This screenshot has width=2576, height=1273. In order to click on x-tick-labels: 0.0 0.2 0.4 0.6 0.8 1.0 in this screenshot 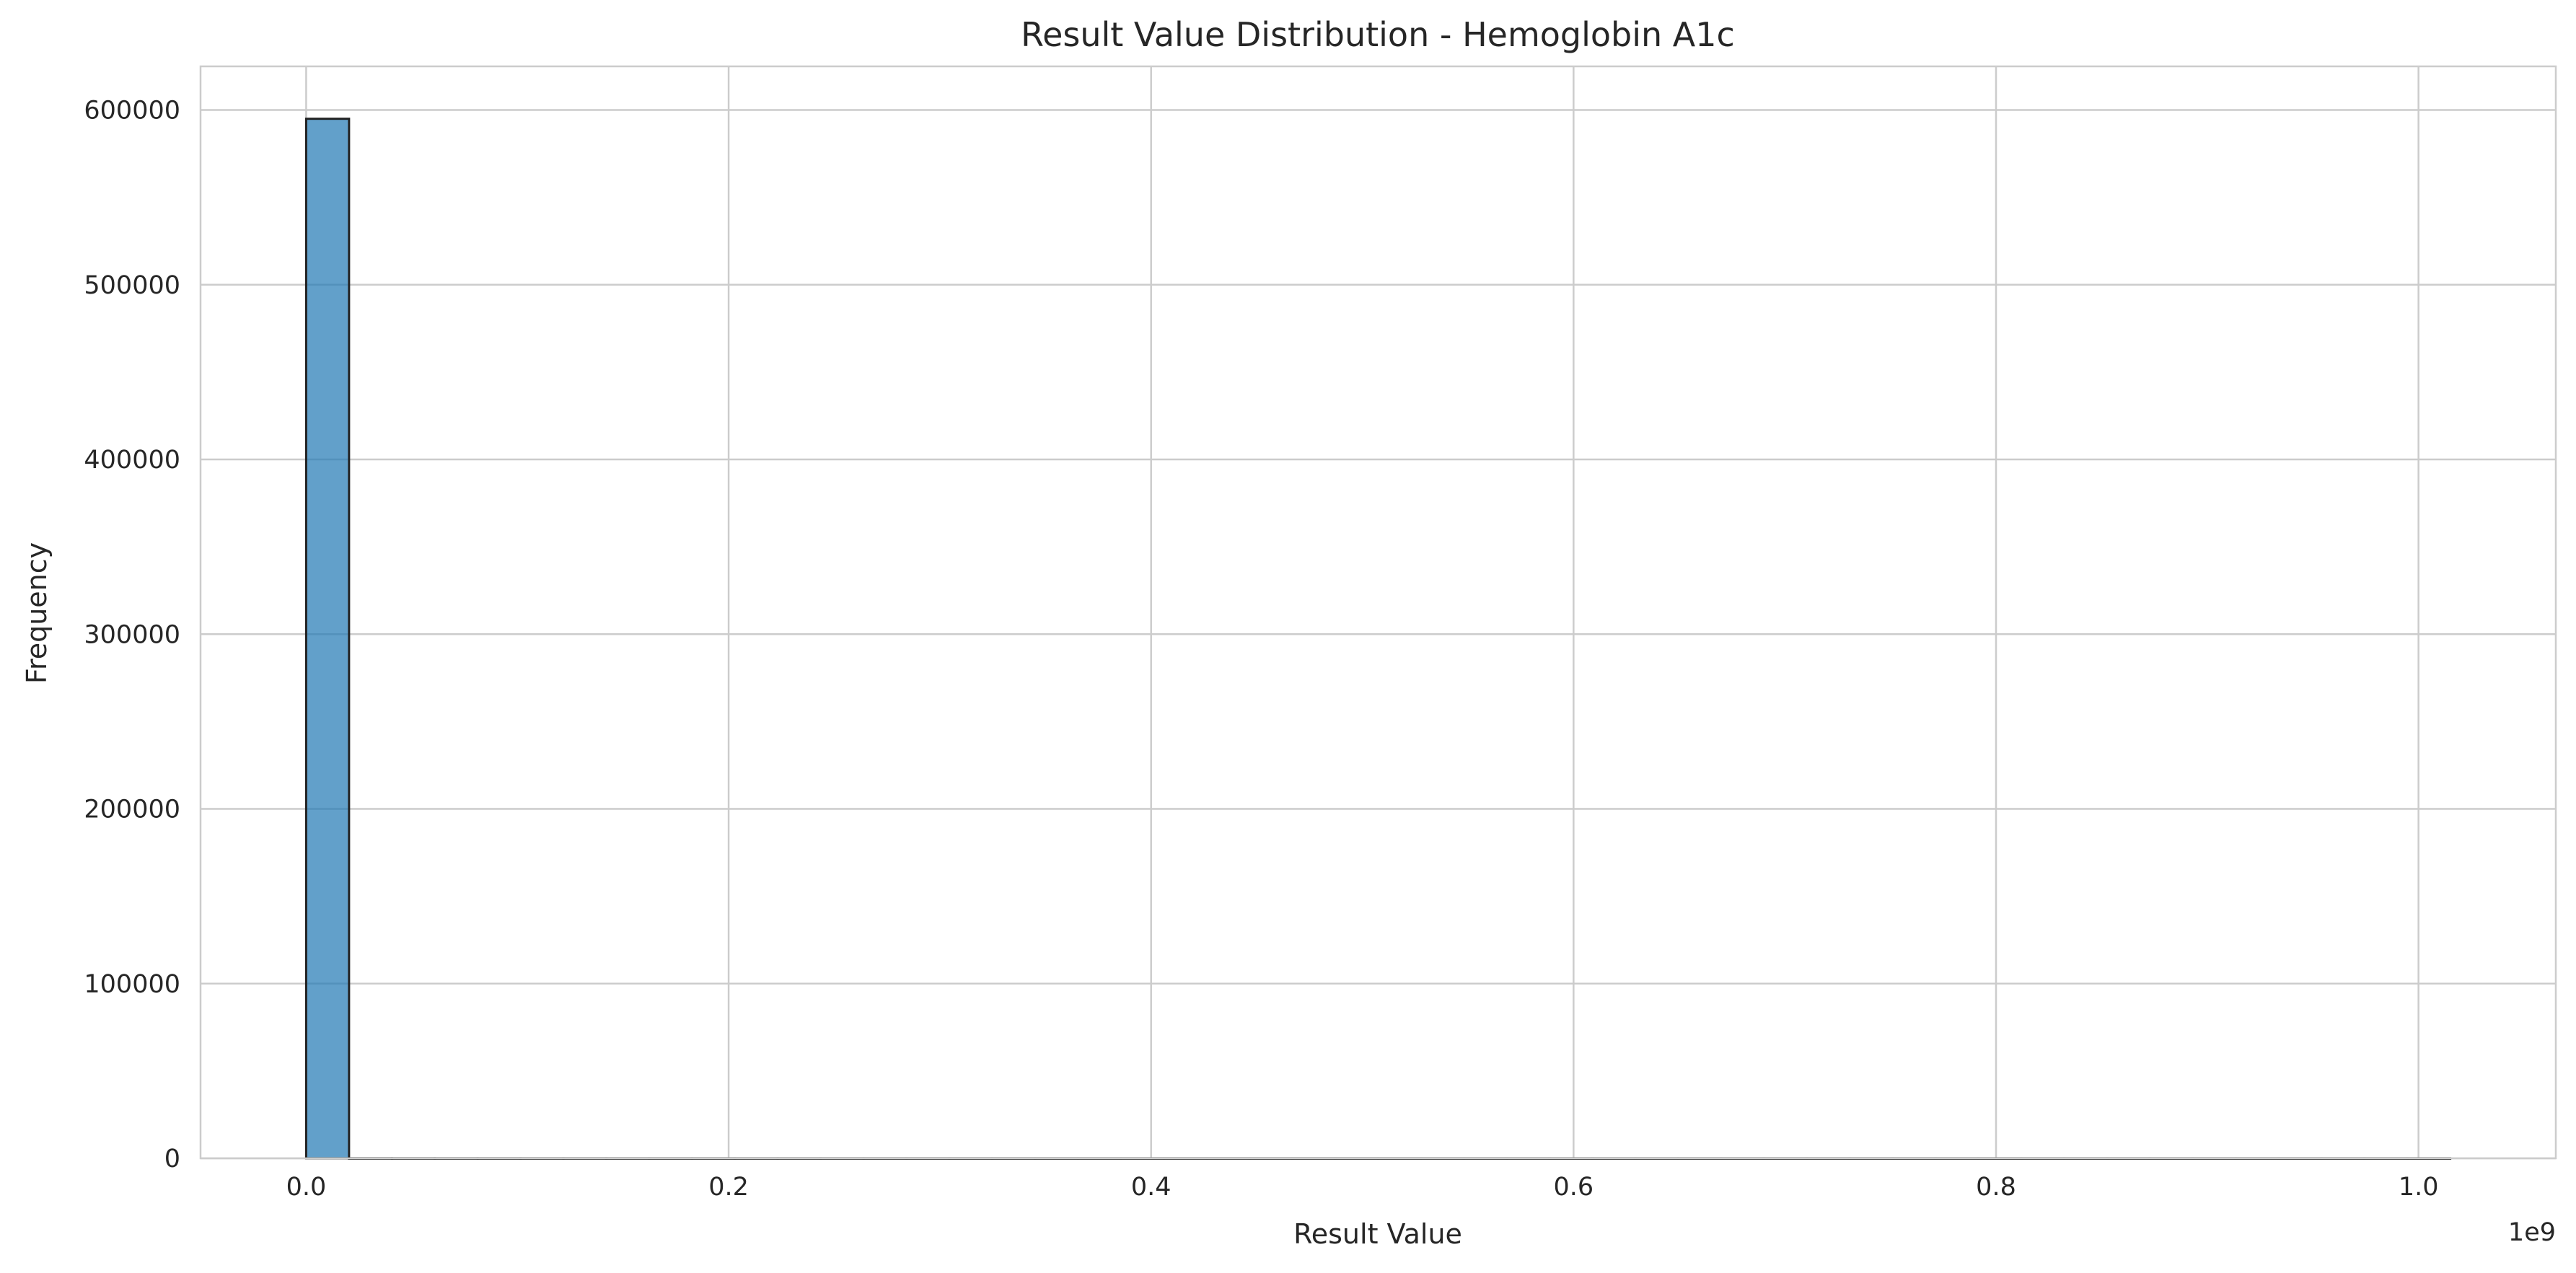, I will do `click(1362, 1187)`.